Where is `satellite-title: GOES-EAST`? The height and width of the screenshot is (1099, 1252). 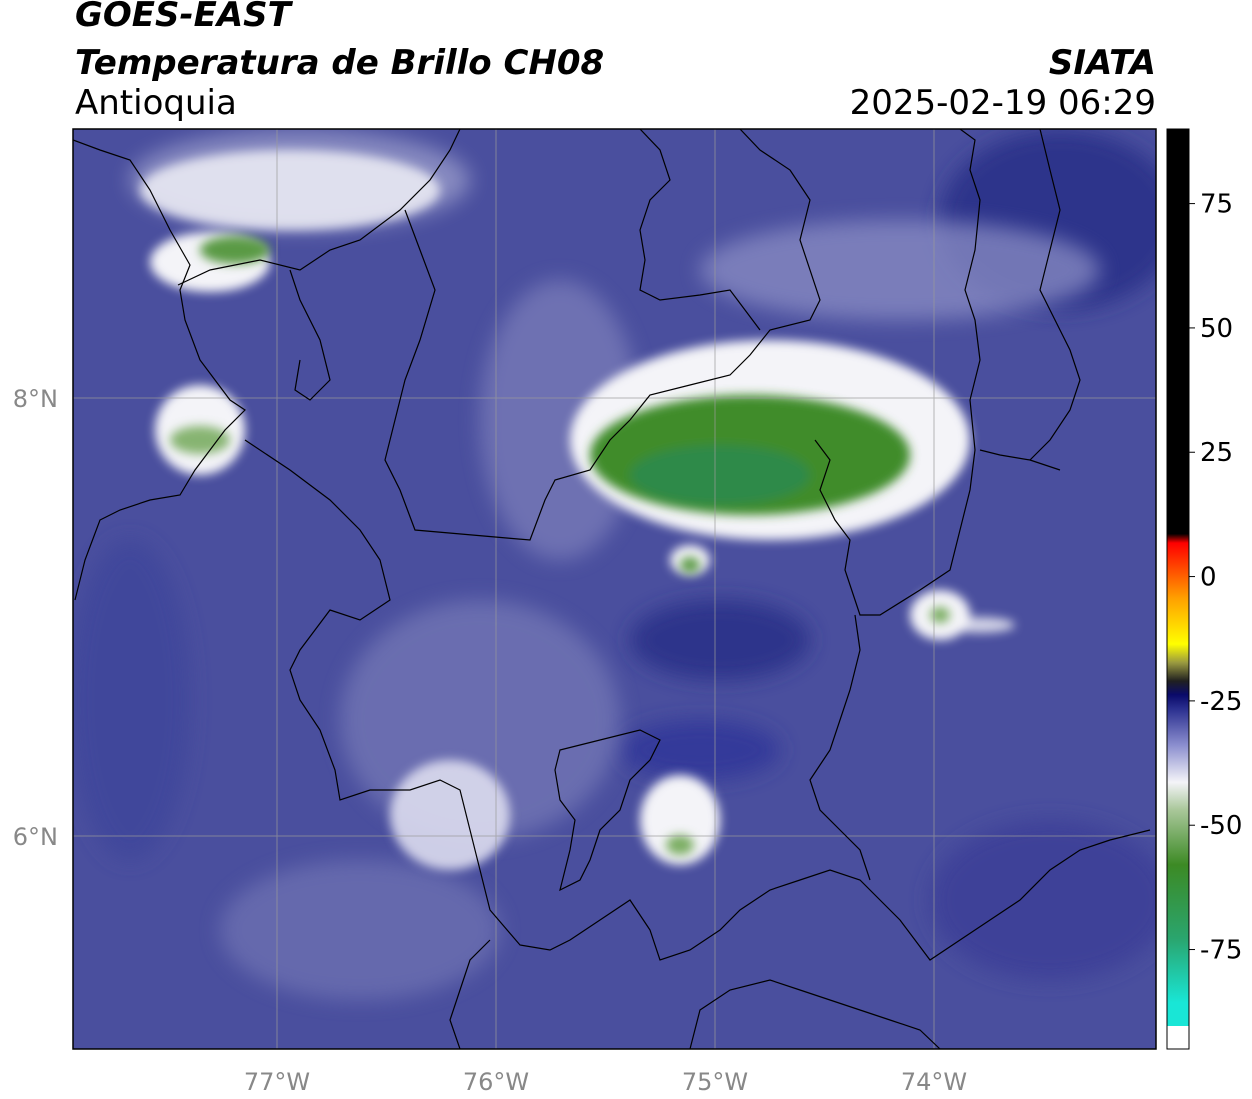
satellite-title: GOES-EAST is located at coordinates (183, 17).